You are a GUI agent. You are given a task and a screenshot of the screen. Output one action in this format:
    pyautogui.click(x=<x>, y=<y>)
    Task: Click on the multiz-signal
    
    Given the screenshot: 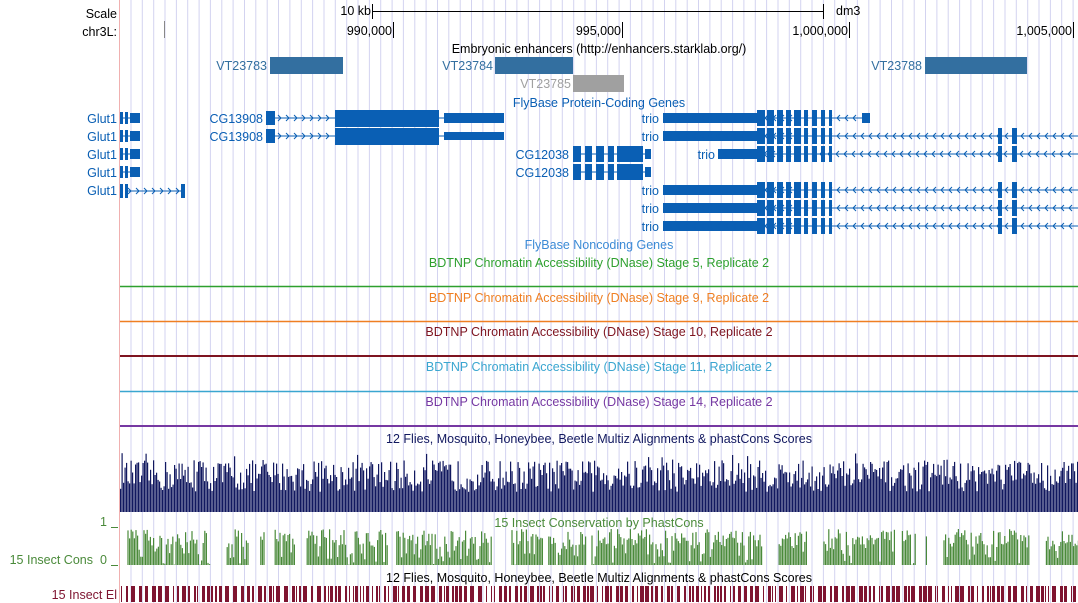 What is the action you would take?
    pyautogui.click(x=599, y=482)
    